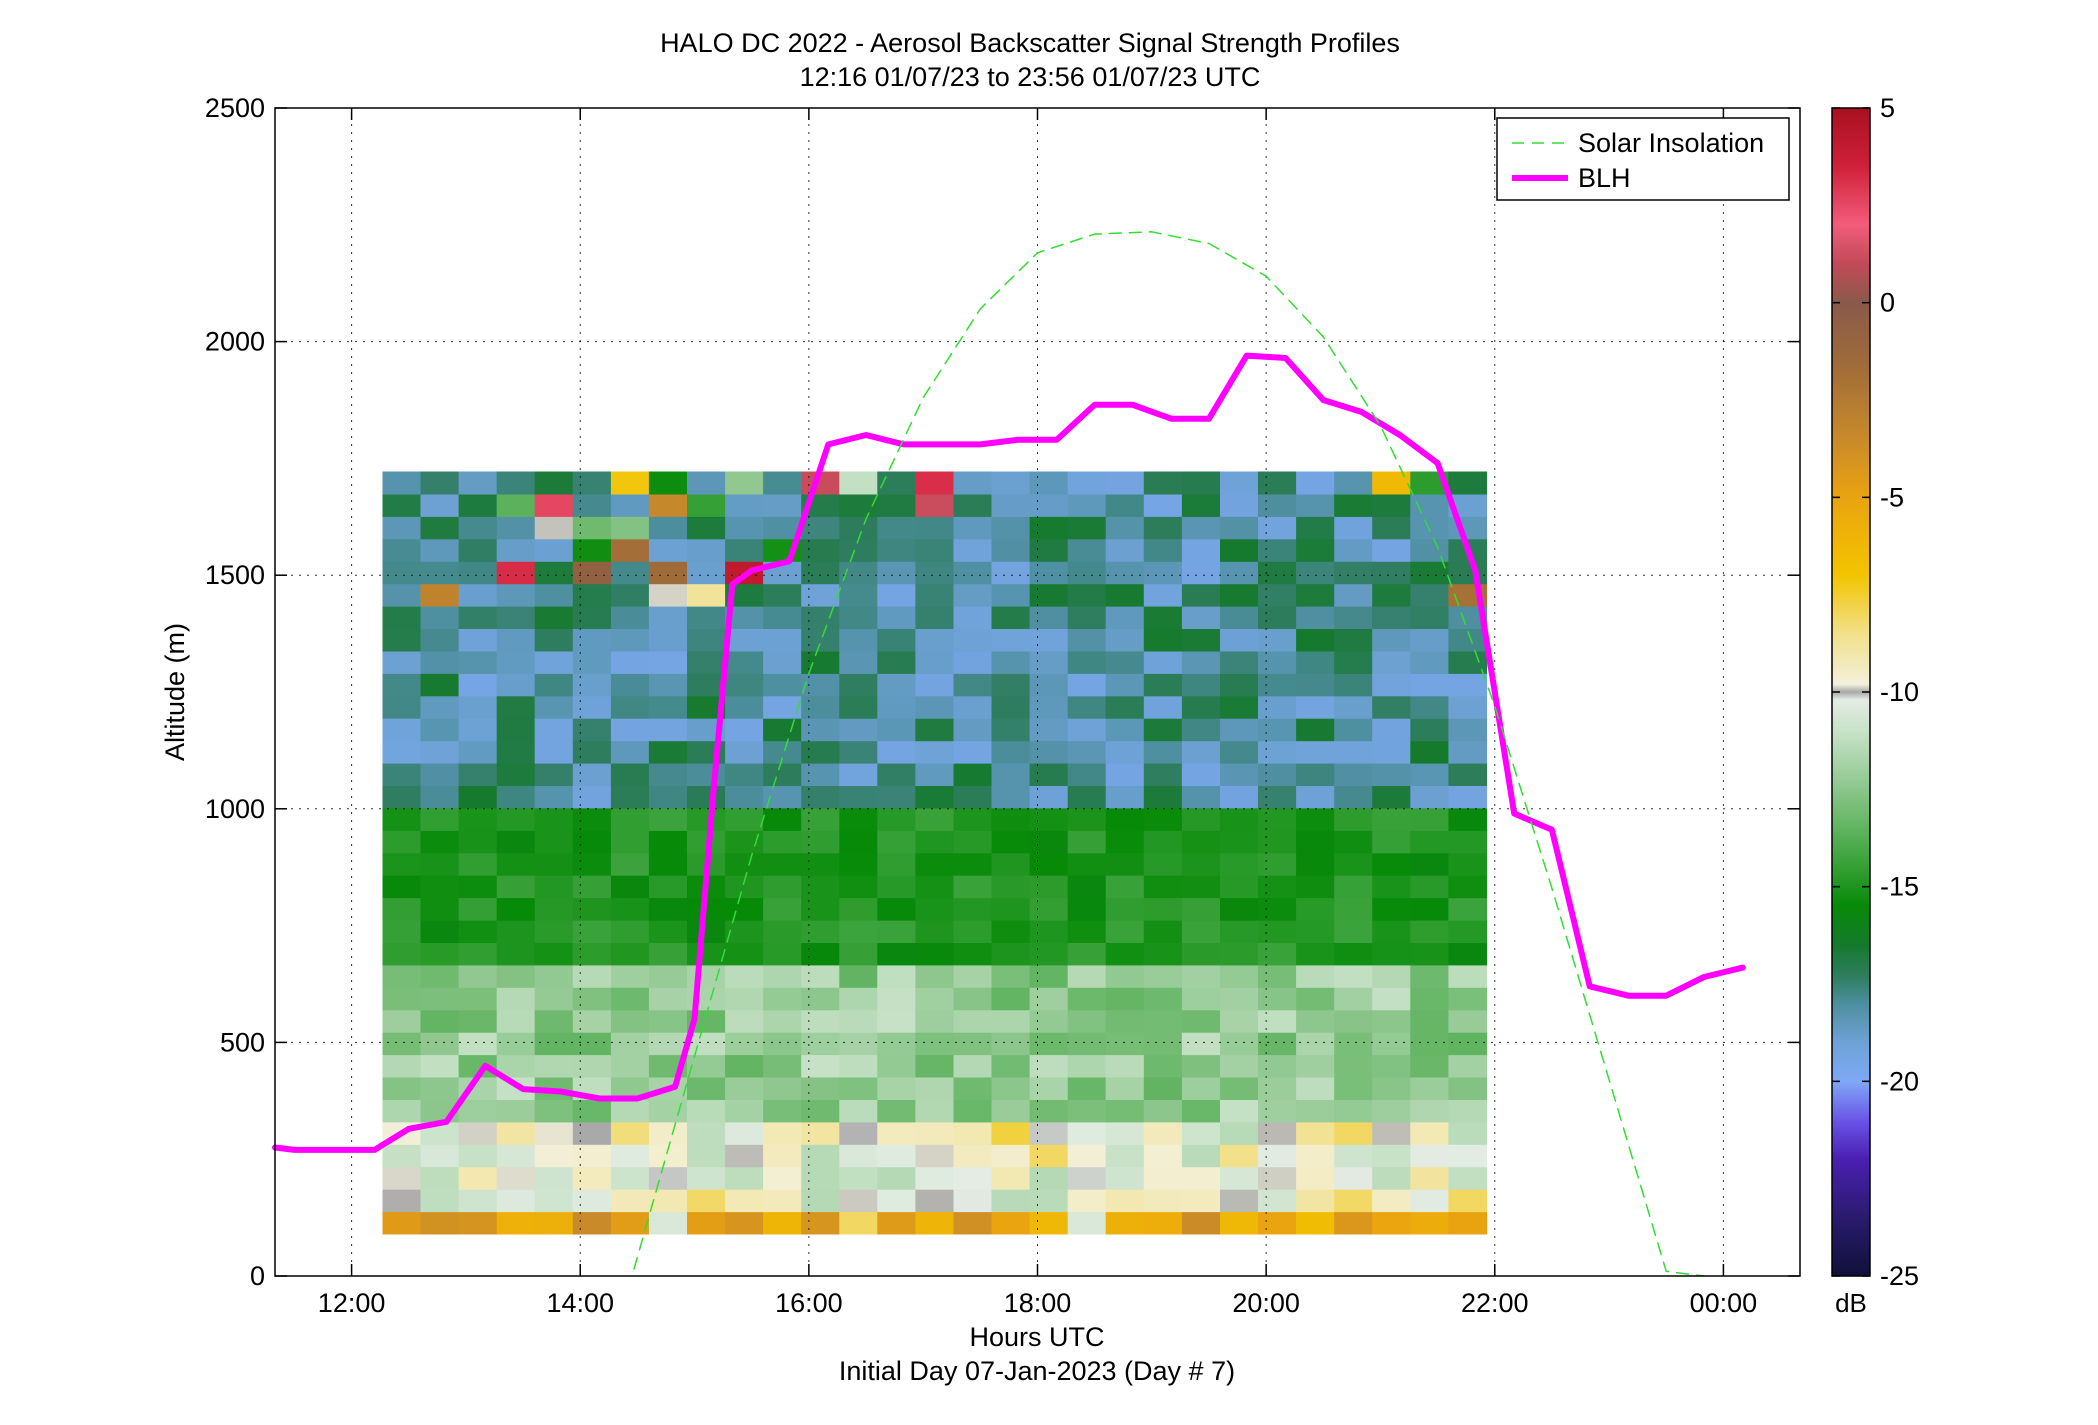 The width and height of the screenshot is (2098, 1425). I want to click on colorbar-tick-label: 0, so click(1887, 303).